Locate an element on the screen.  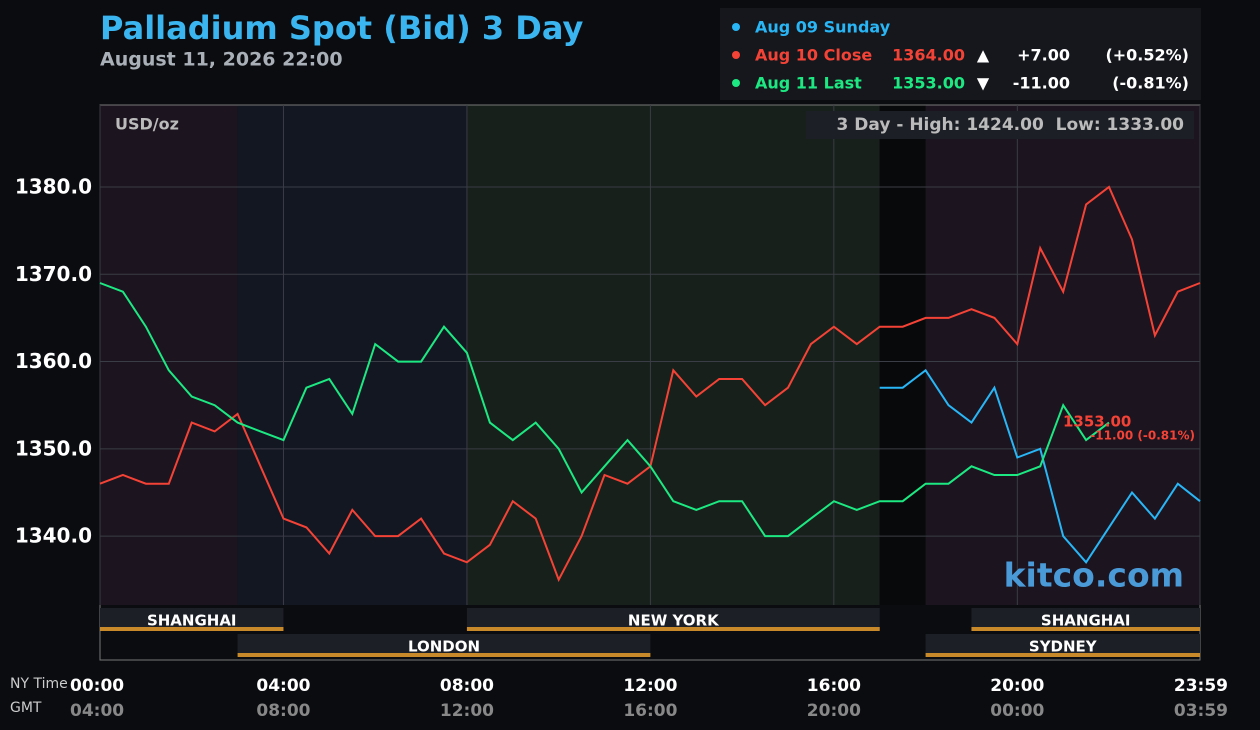
x-tick-label: 04:00 is located at coordinates (283, 686).